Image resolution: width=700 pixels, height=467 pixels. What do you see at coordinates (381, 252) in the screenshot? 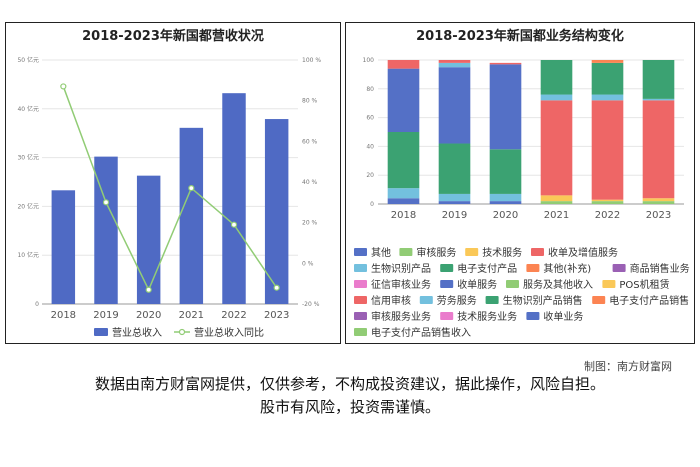
I see `legend-label: 其他` at bounding box center [381, 252].